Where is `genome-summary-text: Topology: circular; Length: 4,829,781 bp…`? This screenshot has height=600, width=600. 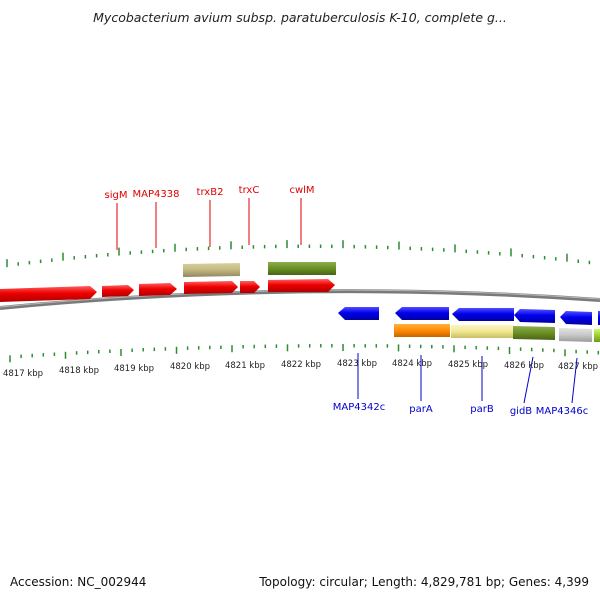 genome-summary-text: Topology: circular; Length: 4,829,781 bp… is located at coordinates (424, 582).